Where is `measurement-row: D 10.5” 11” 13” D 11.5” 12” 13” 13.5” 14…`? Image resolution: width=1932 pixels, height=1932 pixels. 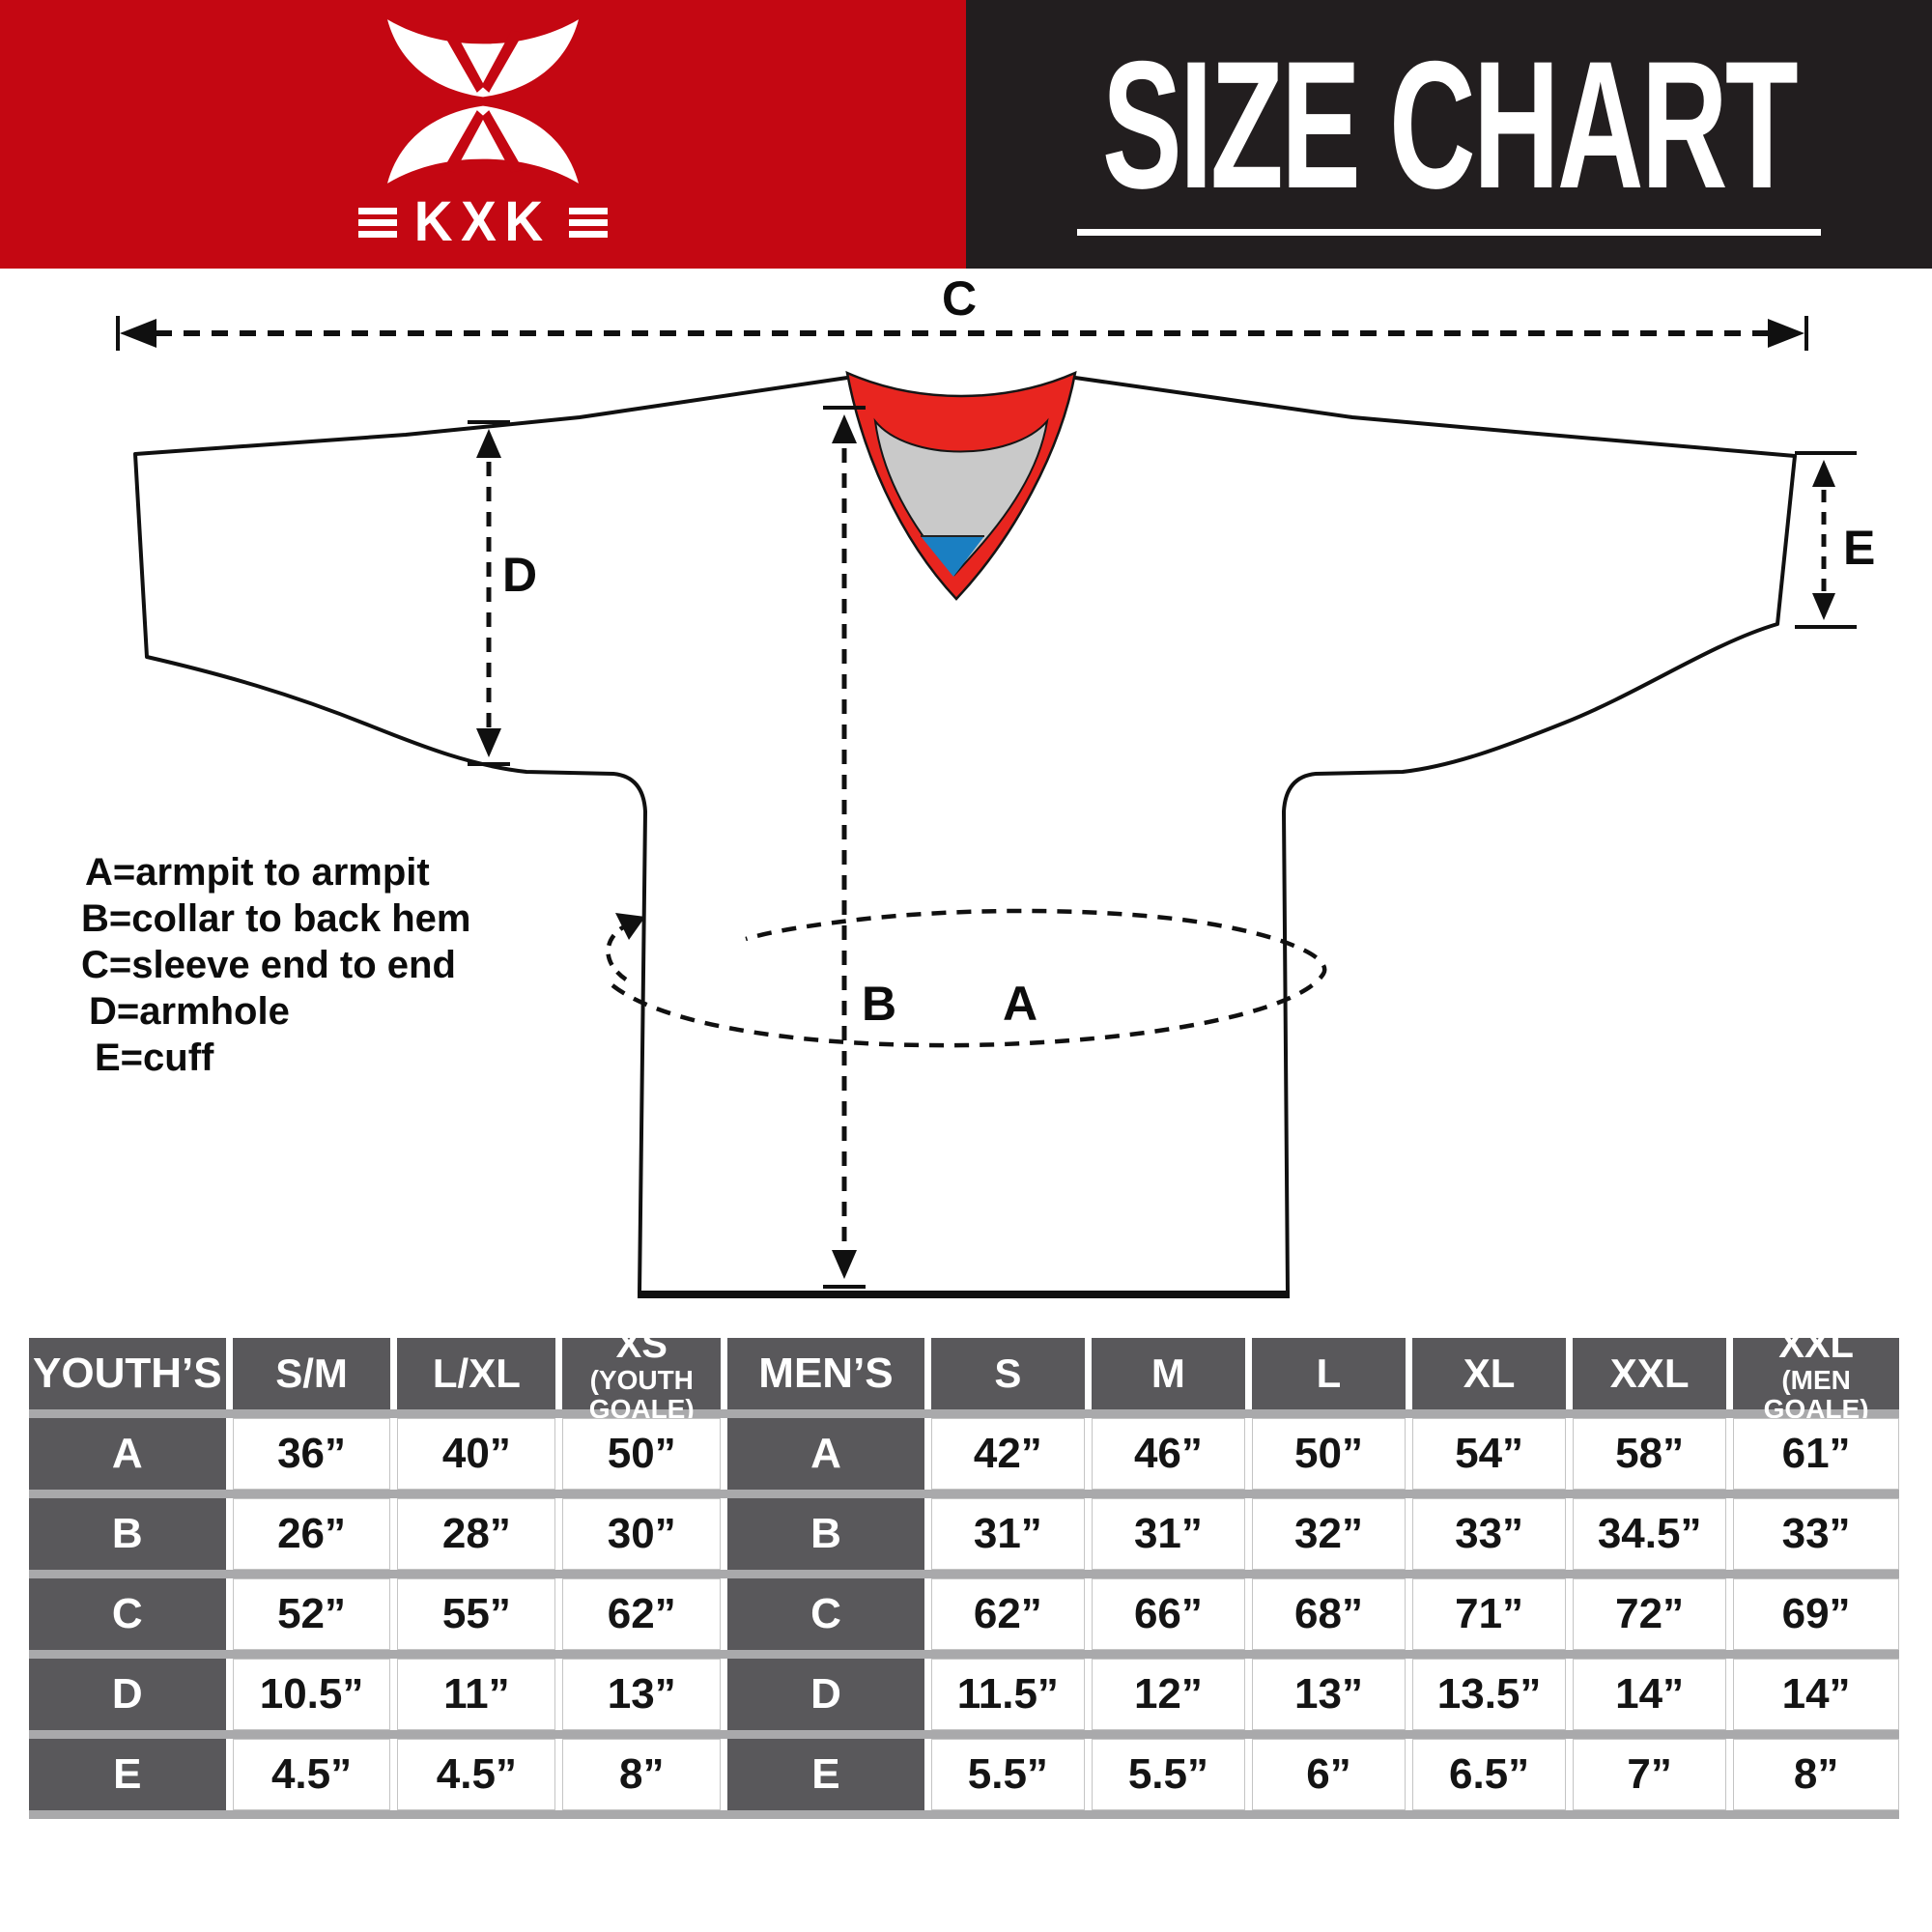
measurement-row: D 10.5” 11” 13” D 11.5” 12” 13” 13.5” 14… is located at coordinates (964, 1694).